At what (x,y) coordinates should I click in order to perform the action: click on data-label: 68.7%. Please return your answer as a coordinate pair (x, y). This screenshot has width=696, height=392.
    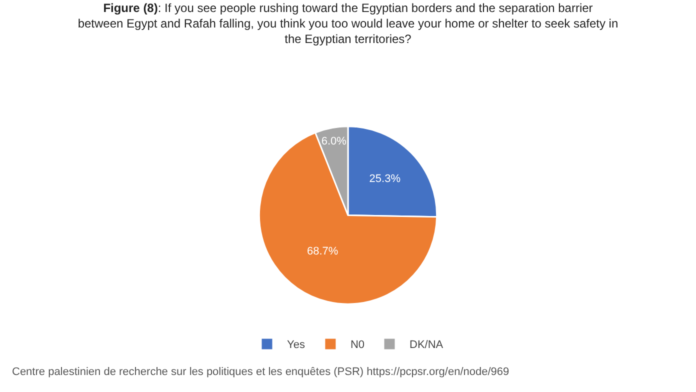
    Looking at the image, I should click on (322, 252).